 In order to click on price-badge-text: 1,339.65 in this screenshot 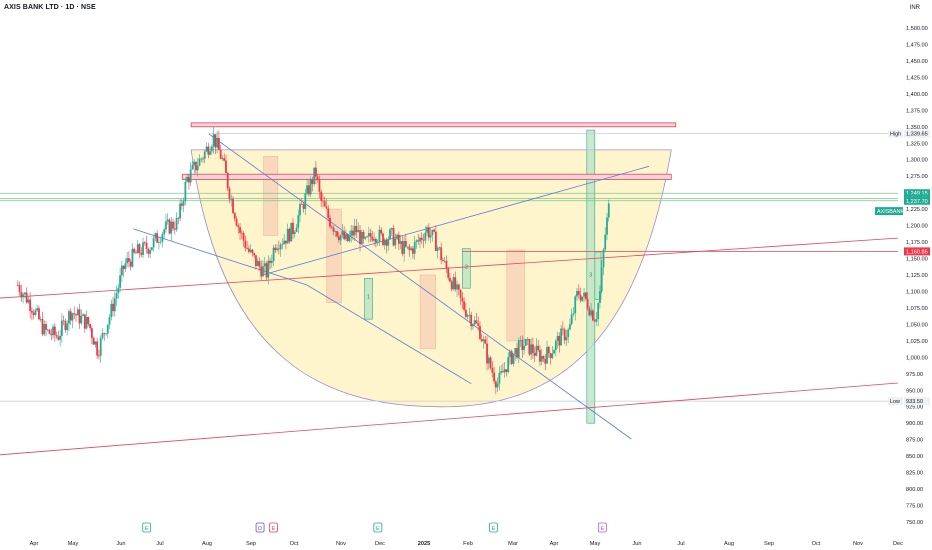, I will do `click(917, 135)`.